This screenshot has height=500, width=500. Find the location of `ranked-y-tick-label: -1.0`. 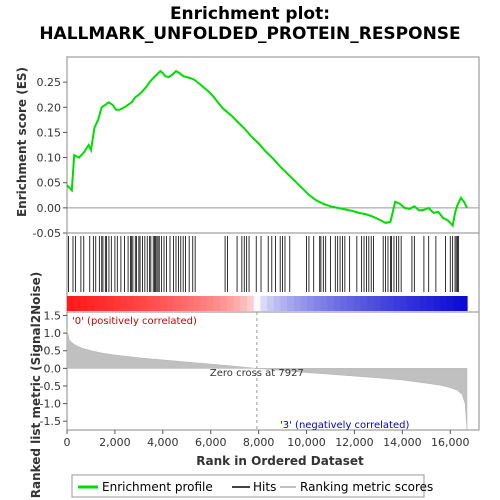

ranked-y-tick-label: -1.0 is located at coordinates (50, 404).